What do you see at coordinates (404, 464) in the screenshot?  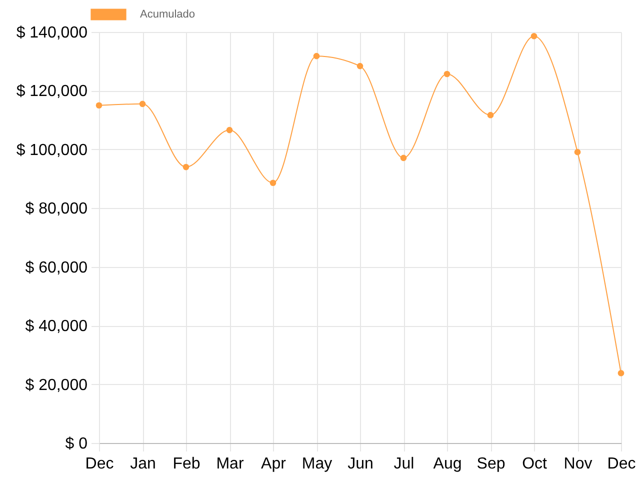 I see `x-tick-label: Jul` at bounding box center [404, 464].